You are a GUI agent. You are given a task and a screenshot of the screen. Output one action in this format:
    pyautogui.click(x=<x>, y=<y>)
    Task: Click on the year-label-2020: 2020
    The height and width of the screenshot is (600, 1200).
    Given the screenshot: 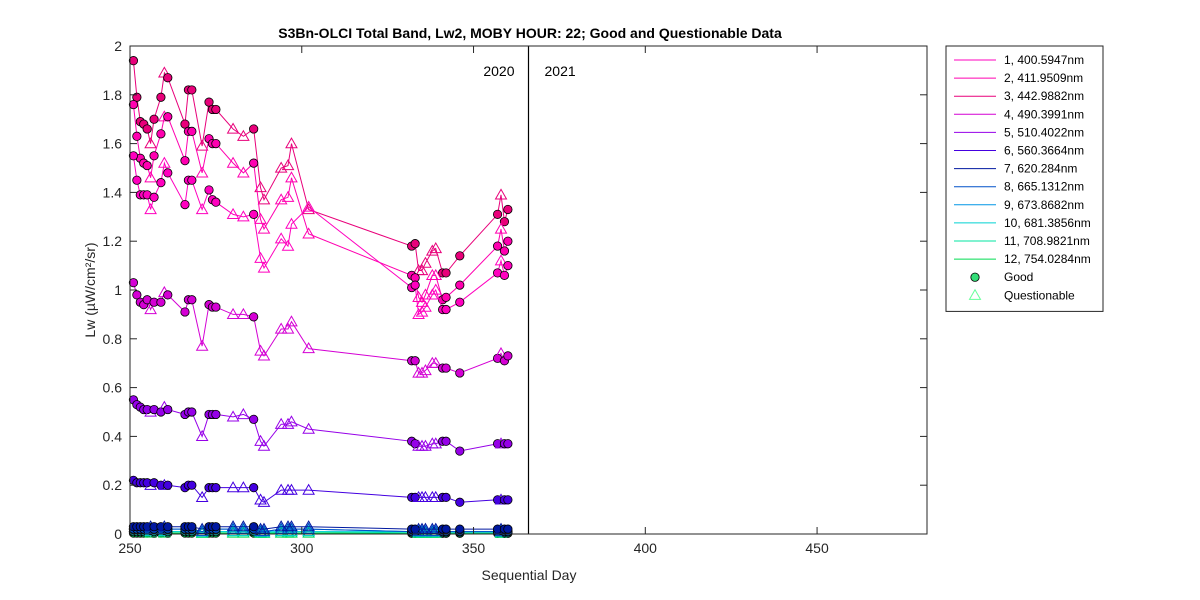 What is the action you would take?
    pyautogui.click(x=498, y=71)
    